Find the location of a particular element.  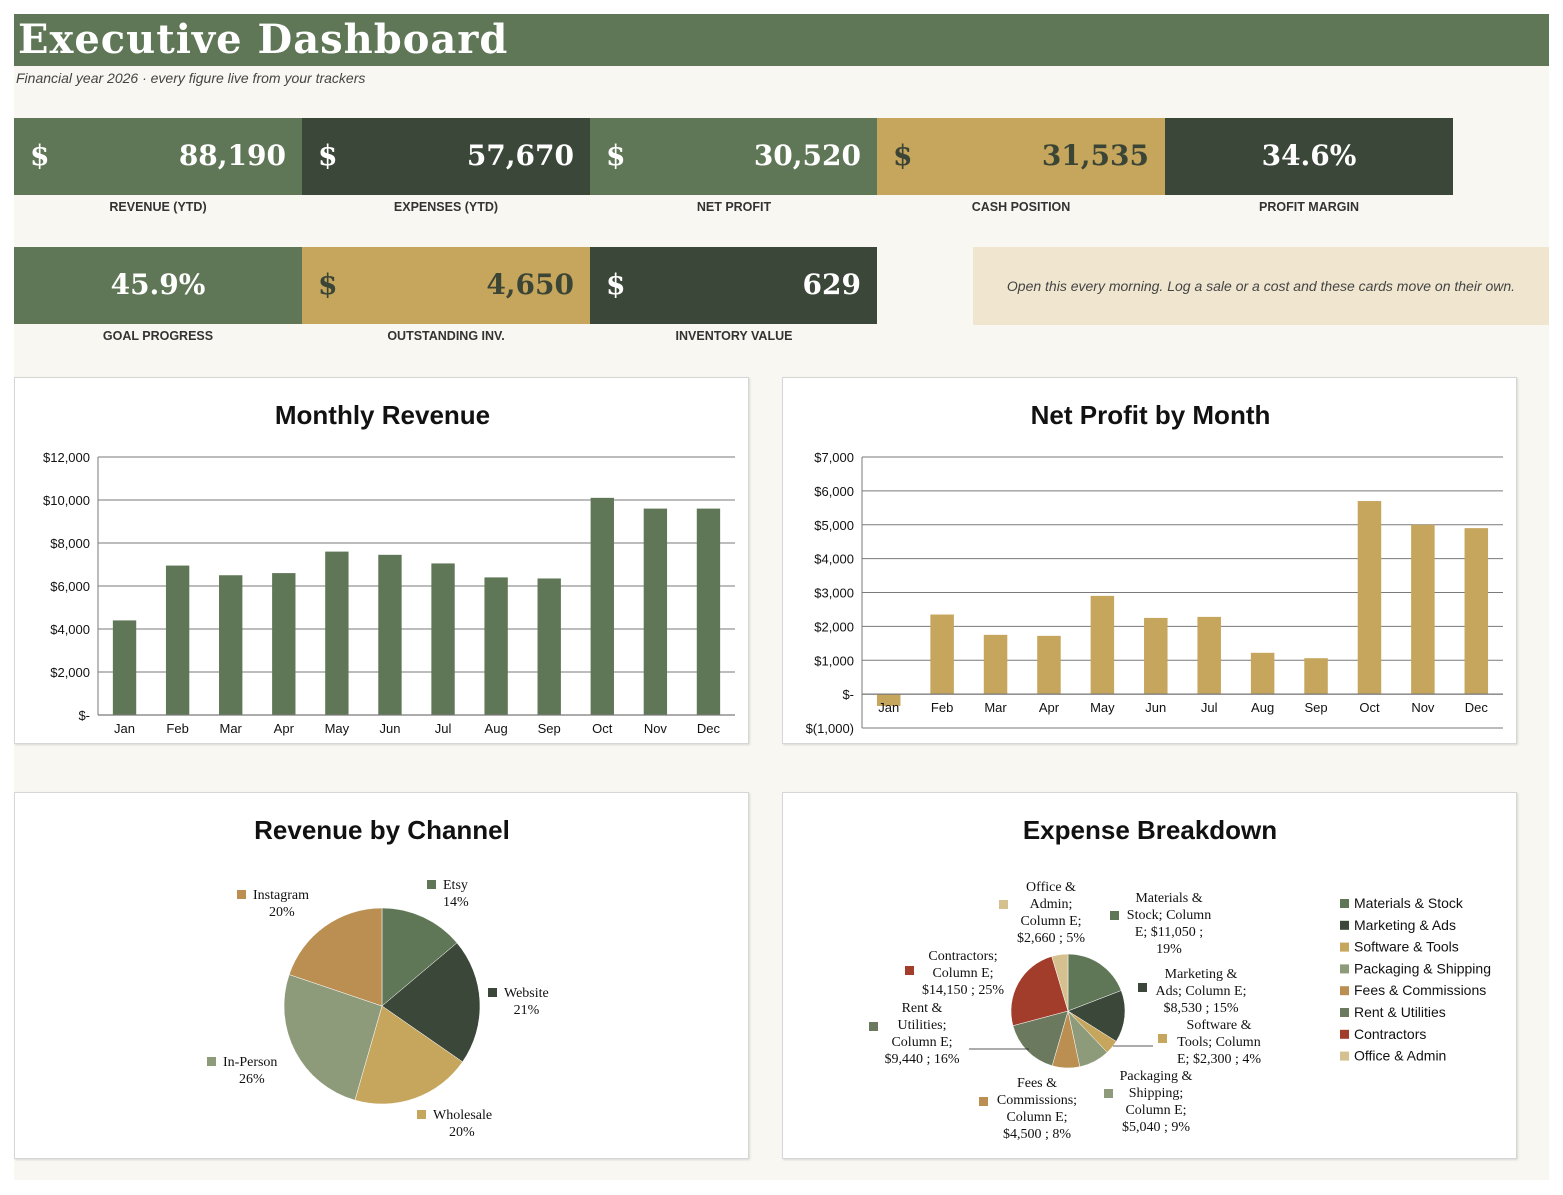

x-tick-label: Apr is located at coordinates (1049, 707).